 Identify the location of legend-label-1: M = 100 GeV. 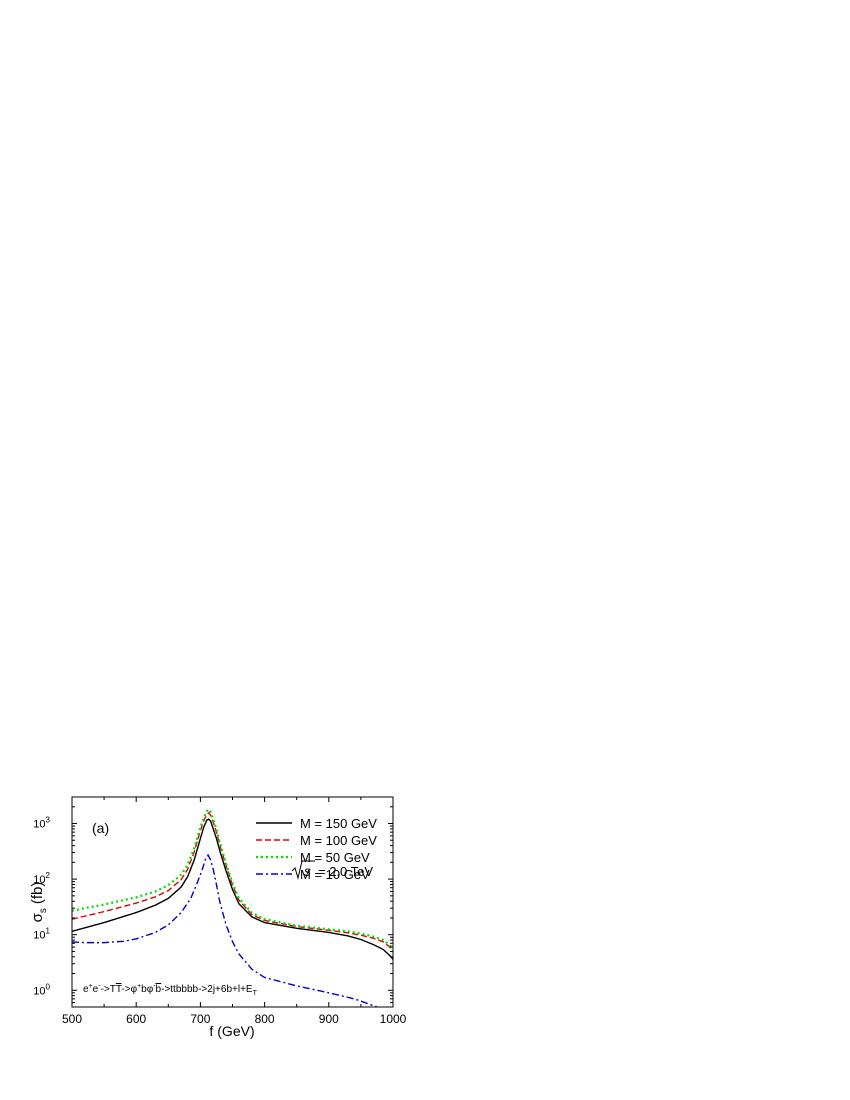
(338, 840).